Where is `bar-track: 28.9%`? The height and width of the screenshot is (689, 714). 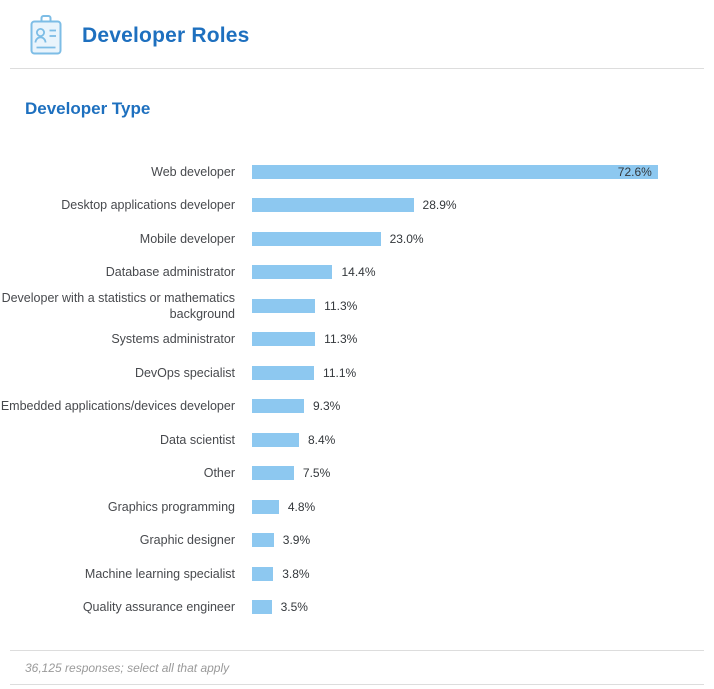 bar-track: 28.9% is located at coordinates (470, 205).